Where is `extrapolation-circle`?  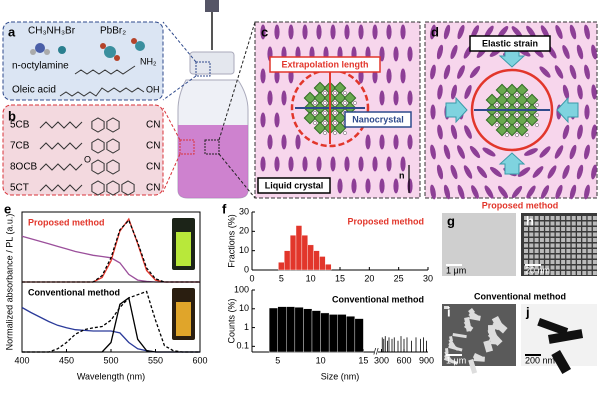
extrapolation-circle is located at coordinates (330, 108).